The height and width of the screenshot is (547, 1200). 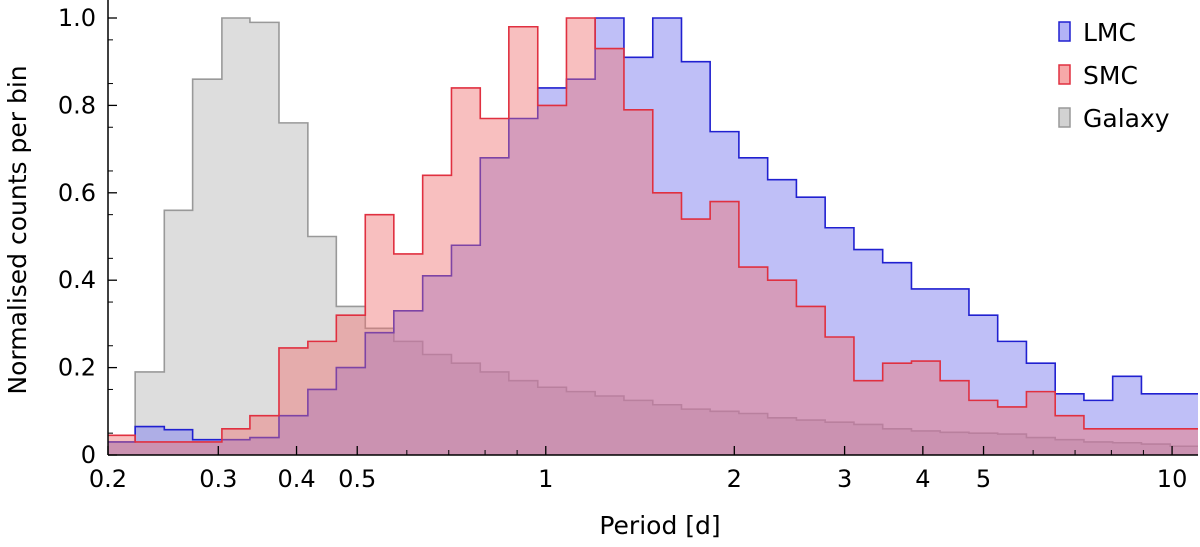 I want to click on x-tick-label: 3, so click(x=844, y=479).